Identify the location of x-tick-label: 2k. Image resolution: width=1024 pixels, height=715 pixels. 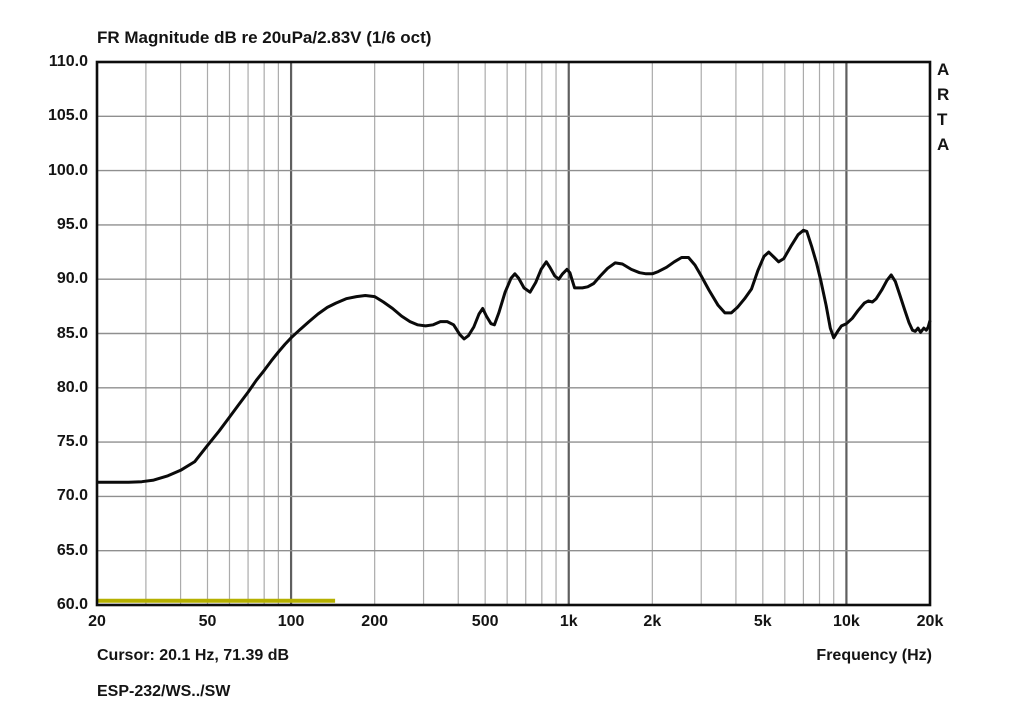
(652, 621).